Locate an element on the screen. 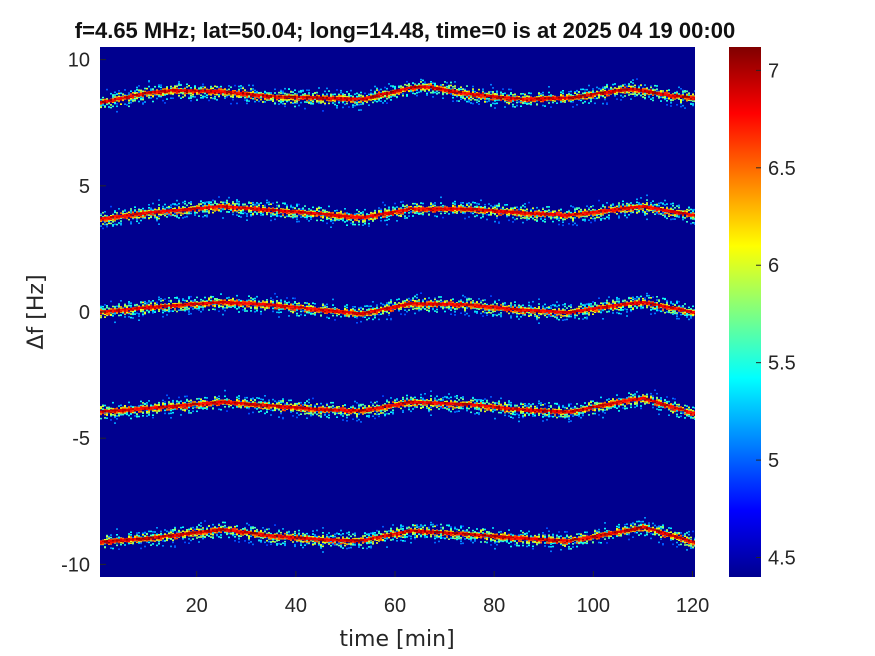  y-tick-label: 0 is located at coordinates (84, 313).